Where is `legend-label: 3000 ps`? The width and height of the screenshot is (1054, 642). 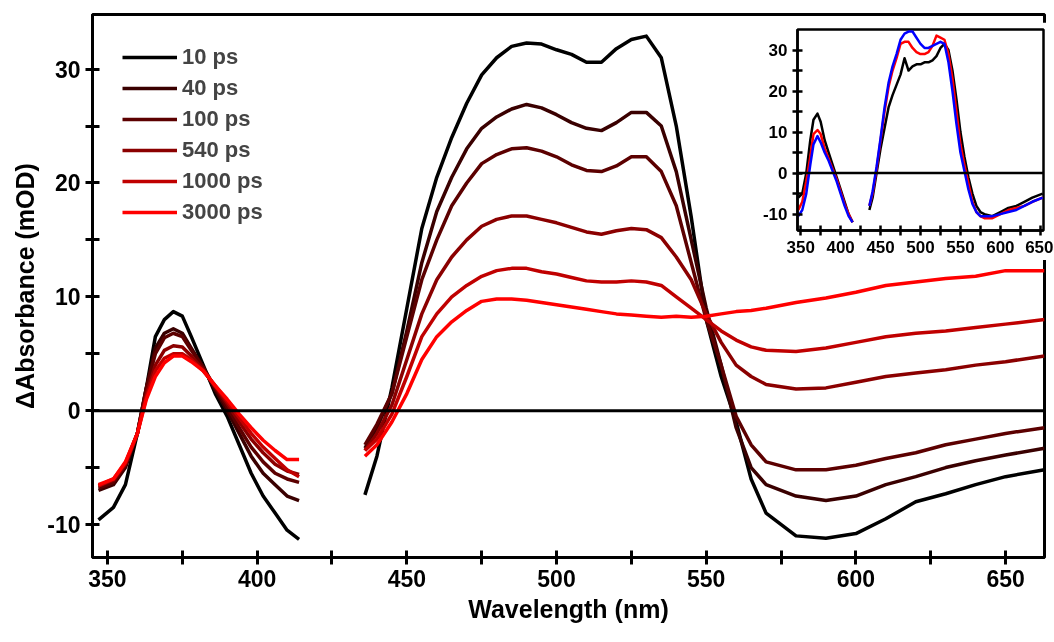 legend-label: 3000 ps is located at coordinates (222, 212).